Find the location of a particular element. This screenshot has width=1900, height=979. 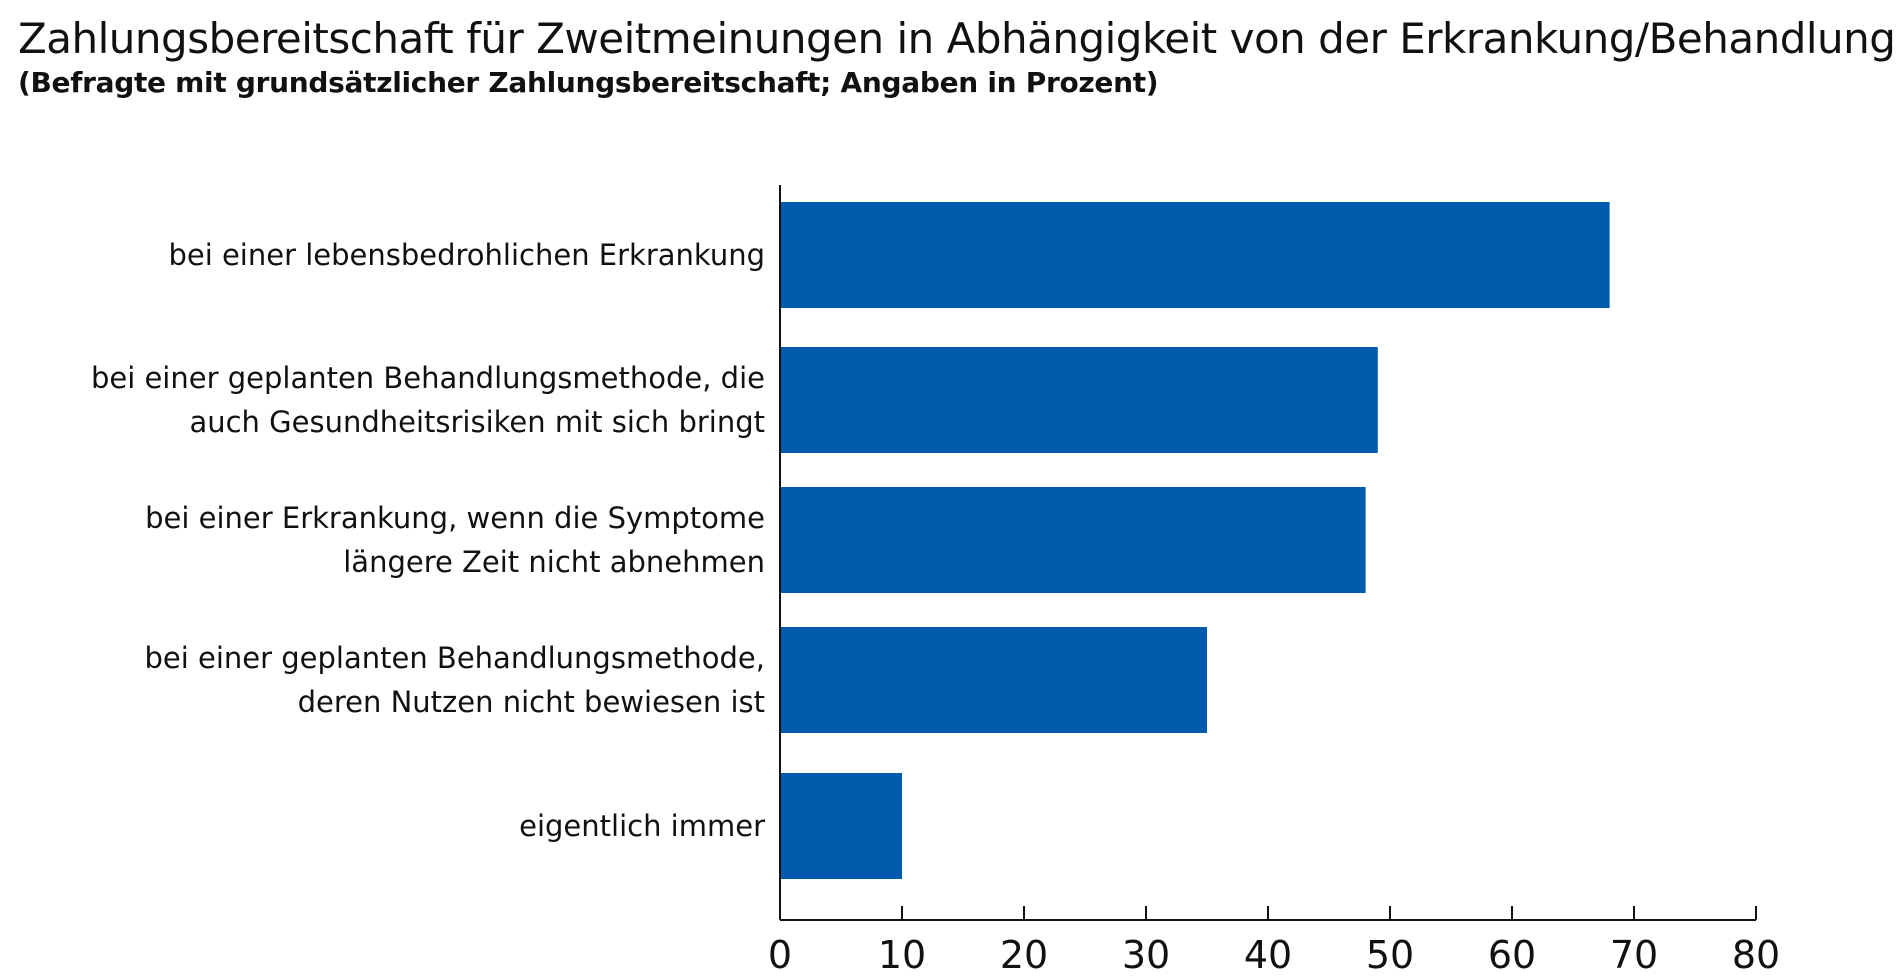

category-label-line: eigentlich immer is located at coordinates (642, 826).